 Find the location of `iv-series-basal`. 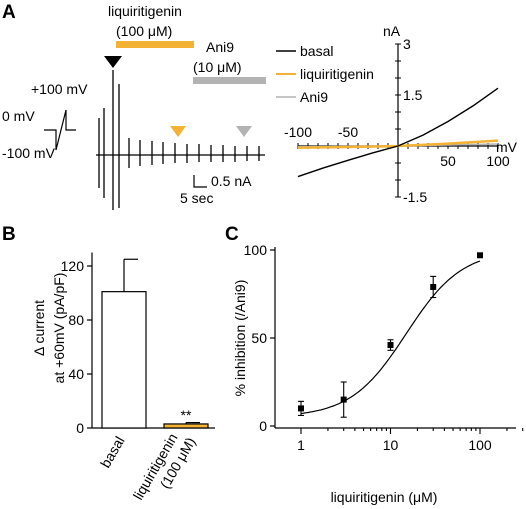

iv-series-basal is located at coordinates (398, 132).